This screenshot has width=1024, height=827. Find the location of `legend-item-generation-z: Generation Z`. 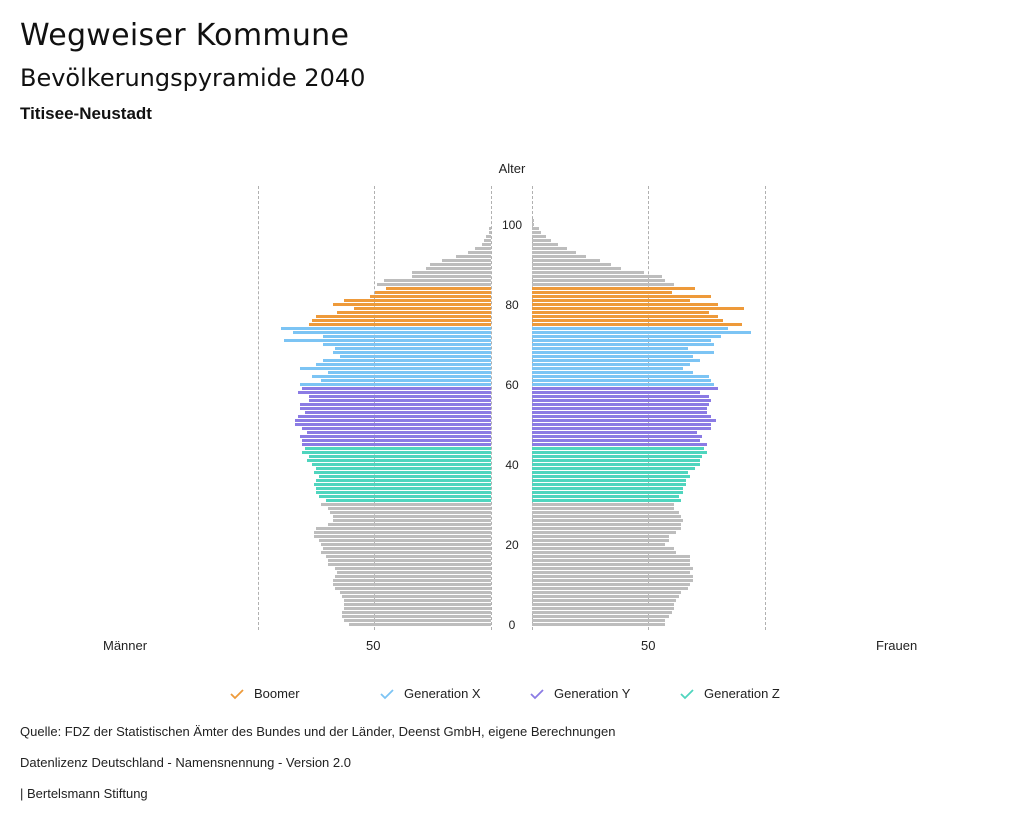

legend-item-generation-z: Generation Z is located at coordinates (730, 693).